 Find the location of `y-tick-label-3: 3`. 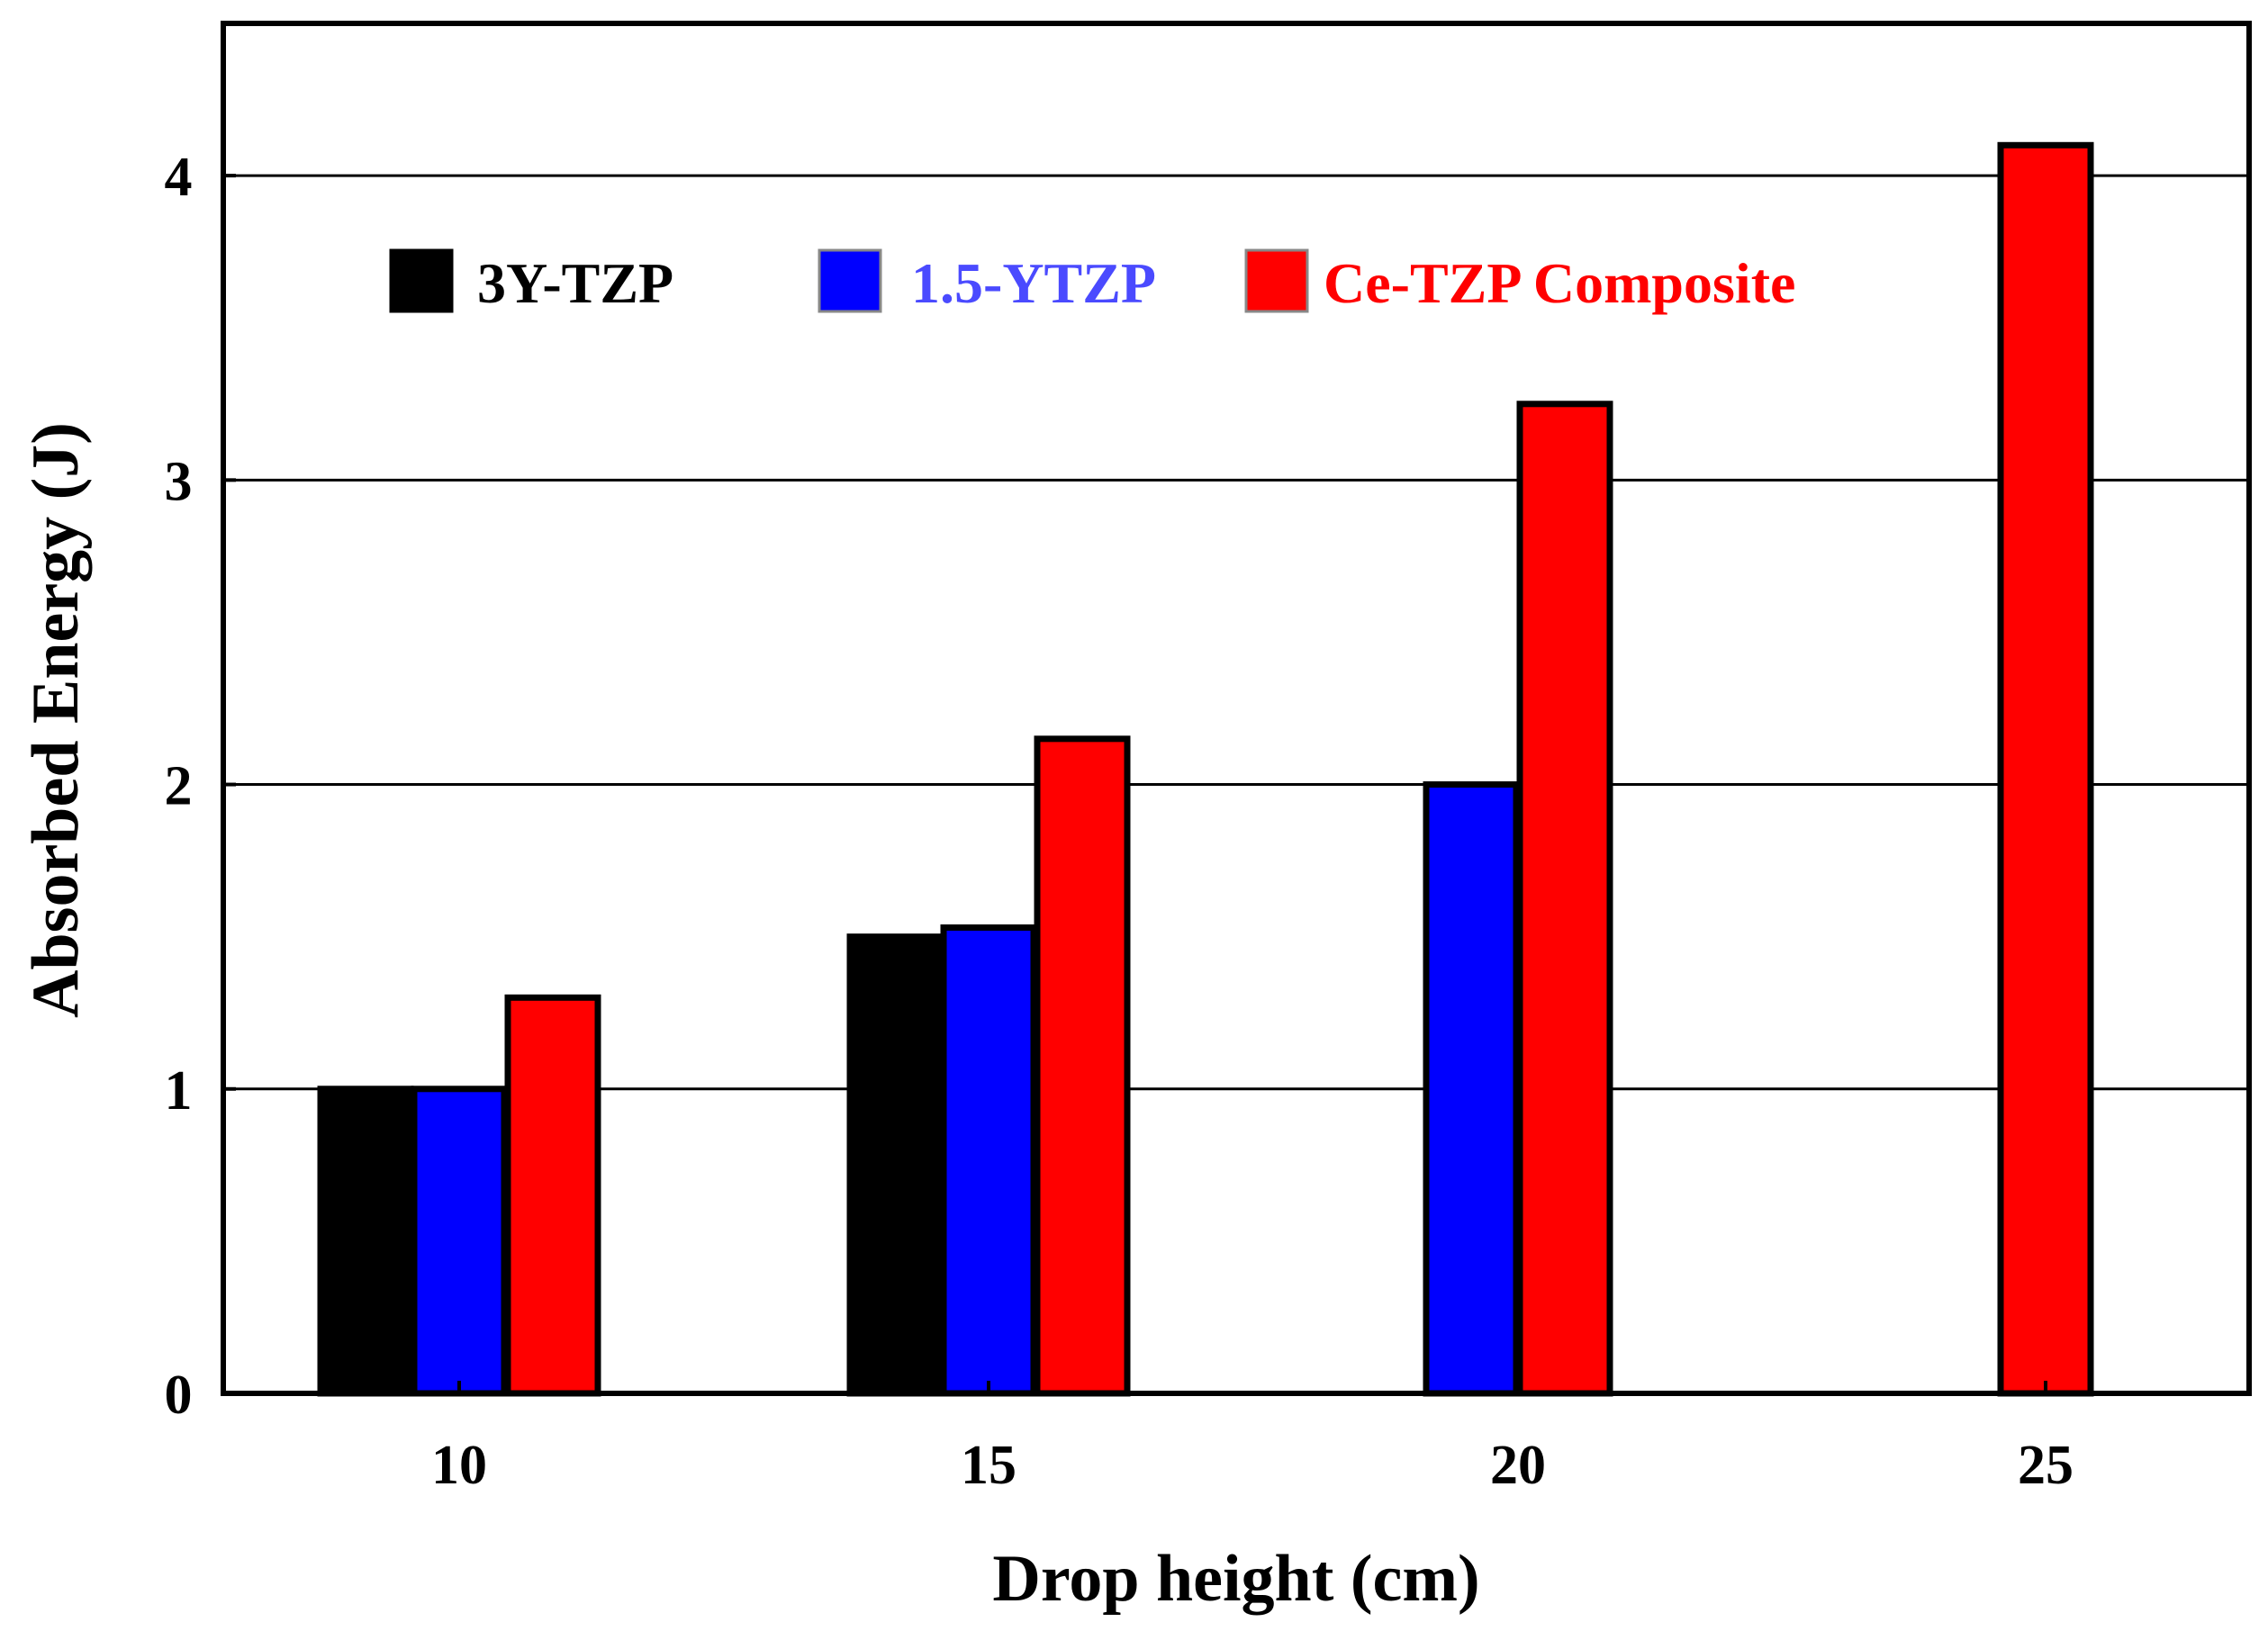

y-tick-label-3: 3 is located at coordinates (179, 482).